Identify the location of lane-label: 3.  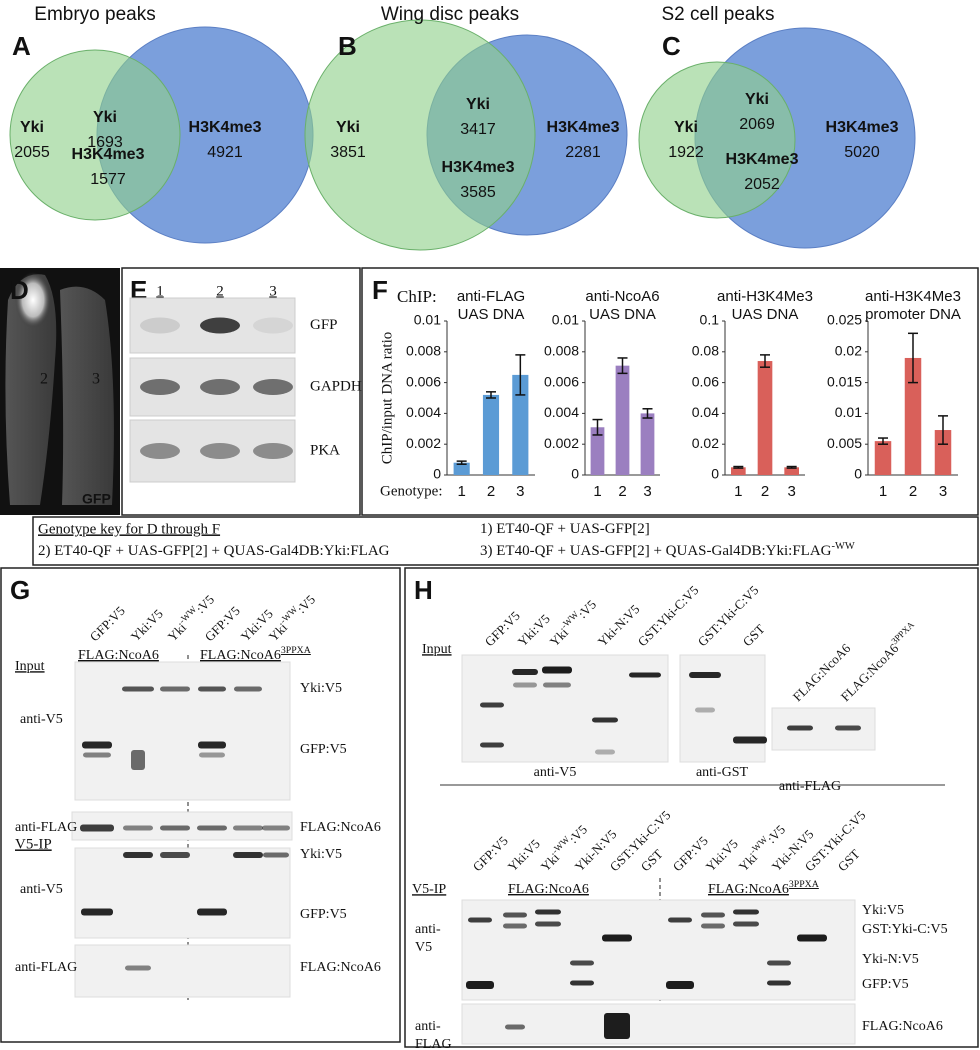
(273, 291).